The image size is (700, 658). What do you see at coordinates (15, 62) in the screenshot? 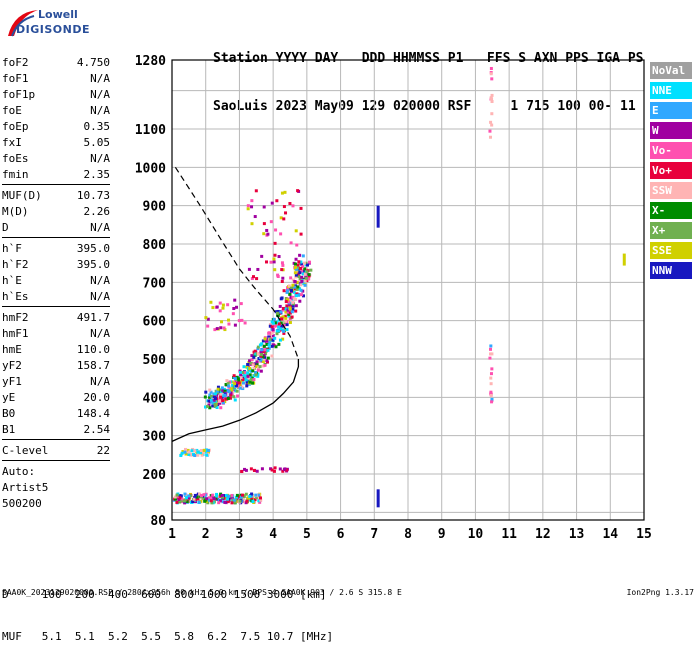
I see `param-label: foF2` at bounding box center [15, 62].